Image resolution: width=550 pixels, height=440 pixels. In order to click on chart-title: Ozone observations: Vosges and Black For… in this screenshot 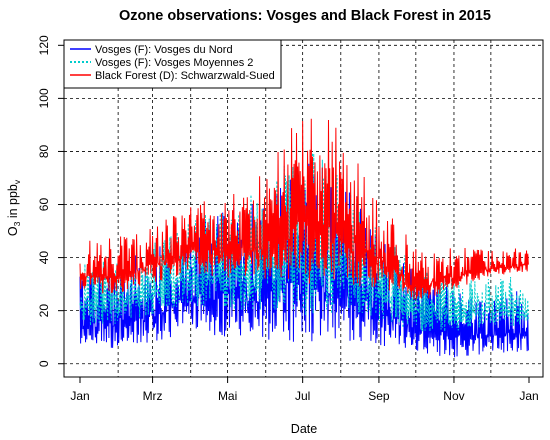, I will do `click(305, 16)`.